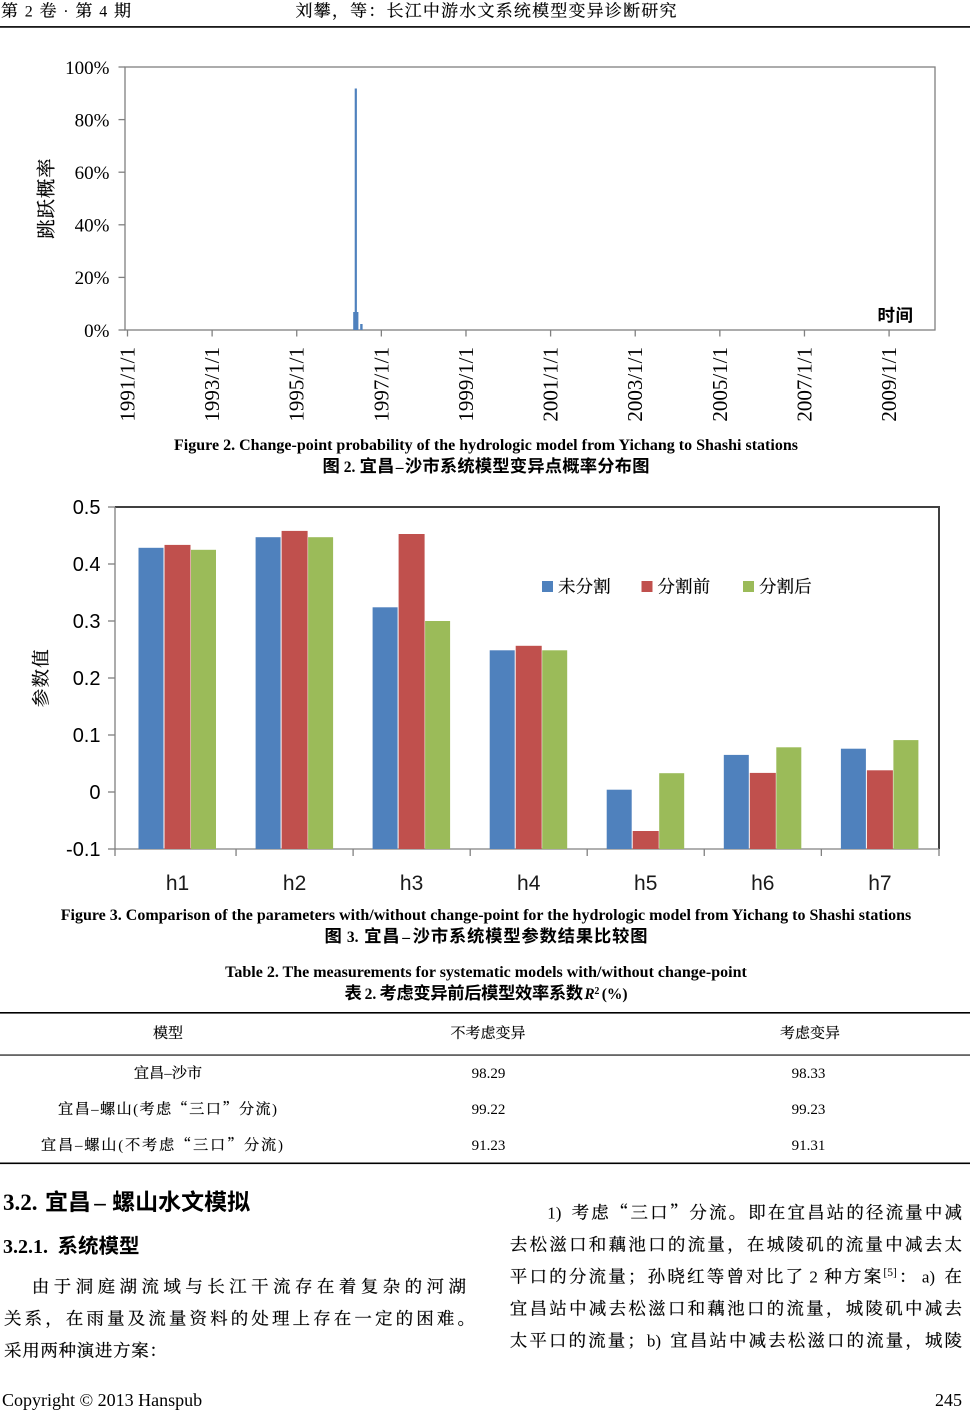  I want to click on svg-text: -0.1, so click(83, 850).